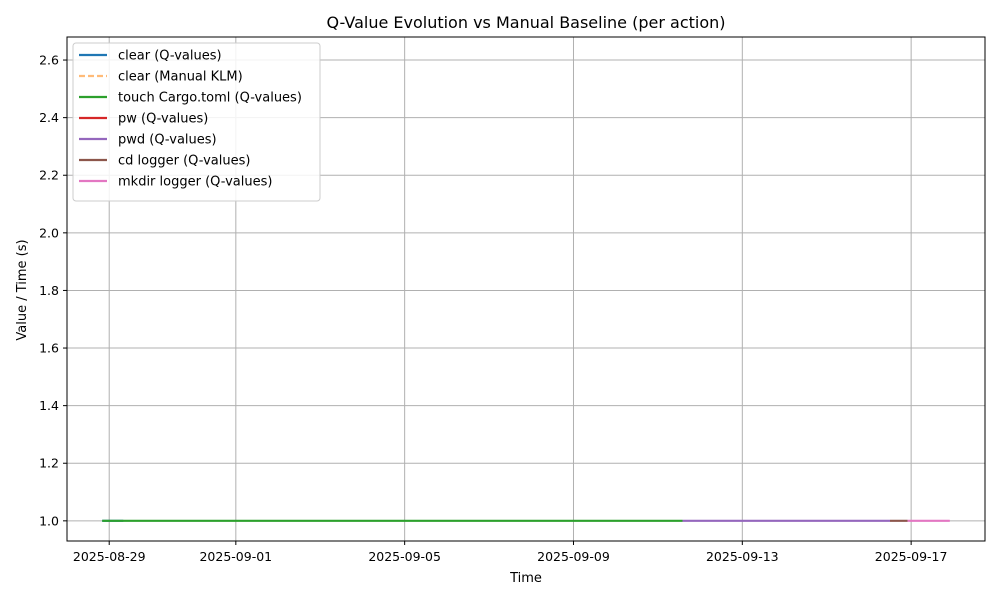 The width and height of the screenshot is (1000, 600). Describe the element at coordinates (49, 463) in the screenshot. I see `y-tick-label: 1.2` at that location.